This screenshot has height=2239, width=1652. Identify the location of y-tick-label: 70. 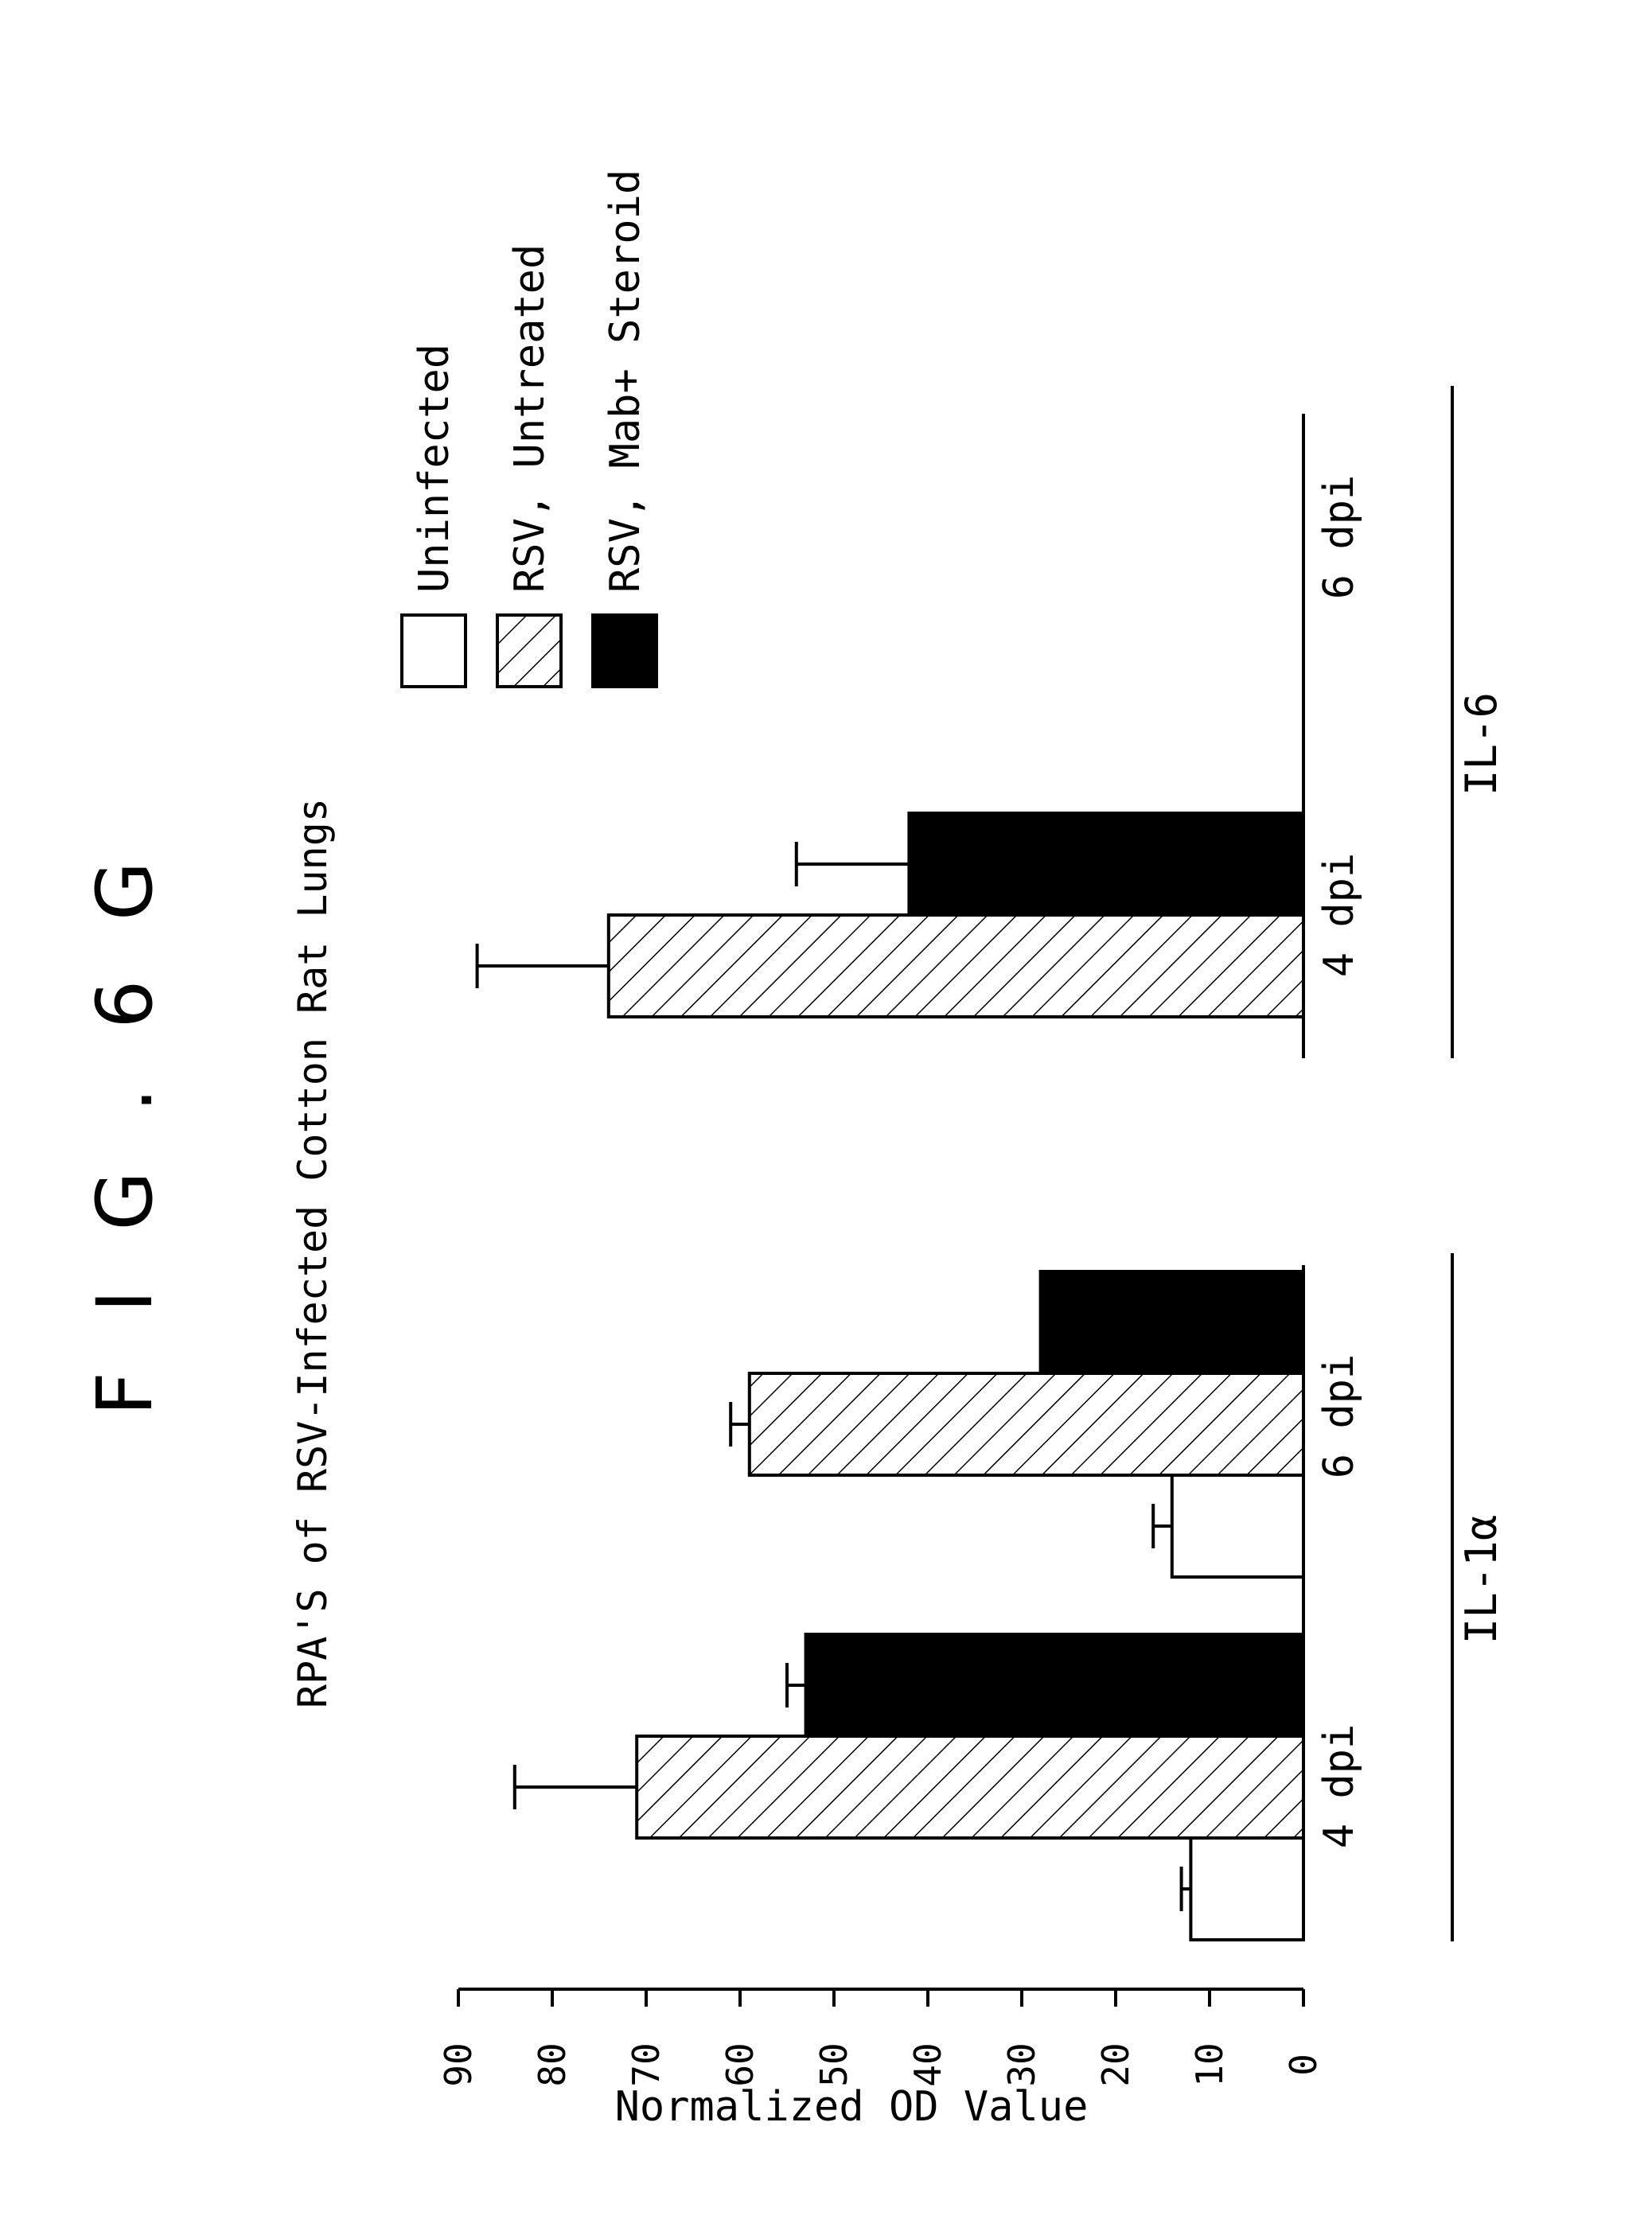
(646, 2064).